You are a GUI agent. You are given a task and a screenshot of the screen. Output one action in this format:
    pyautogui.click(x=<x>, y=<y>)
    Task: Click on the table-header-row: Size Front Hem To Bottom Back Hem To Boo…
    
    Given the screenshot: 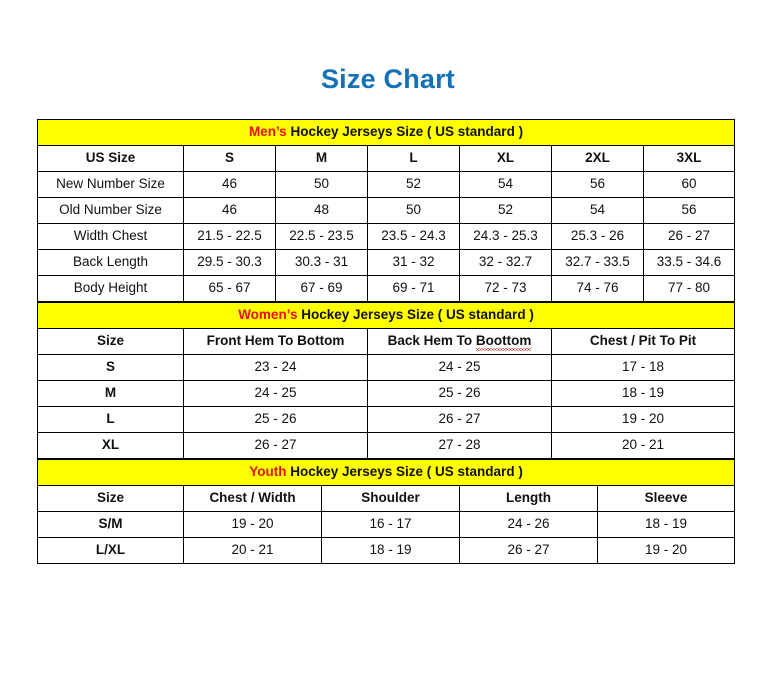 What is the action you would take?
    pyautogui.click(x=386, y=341)
    